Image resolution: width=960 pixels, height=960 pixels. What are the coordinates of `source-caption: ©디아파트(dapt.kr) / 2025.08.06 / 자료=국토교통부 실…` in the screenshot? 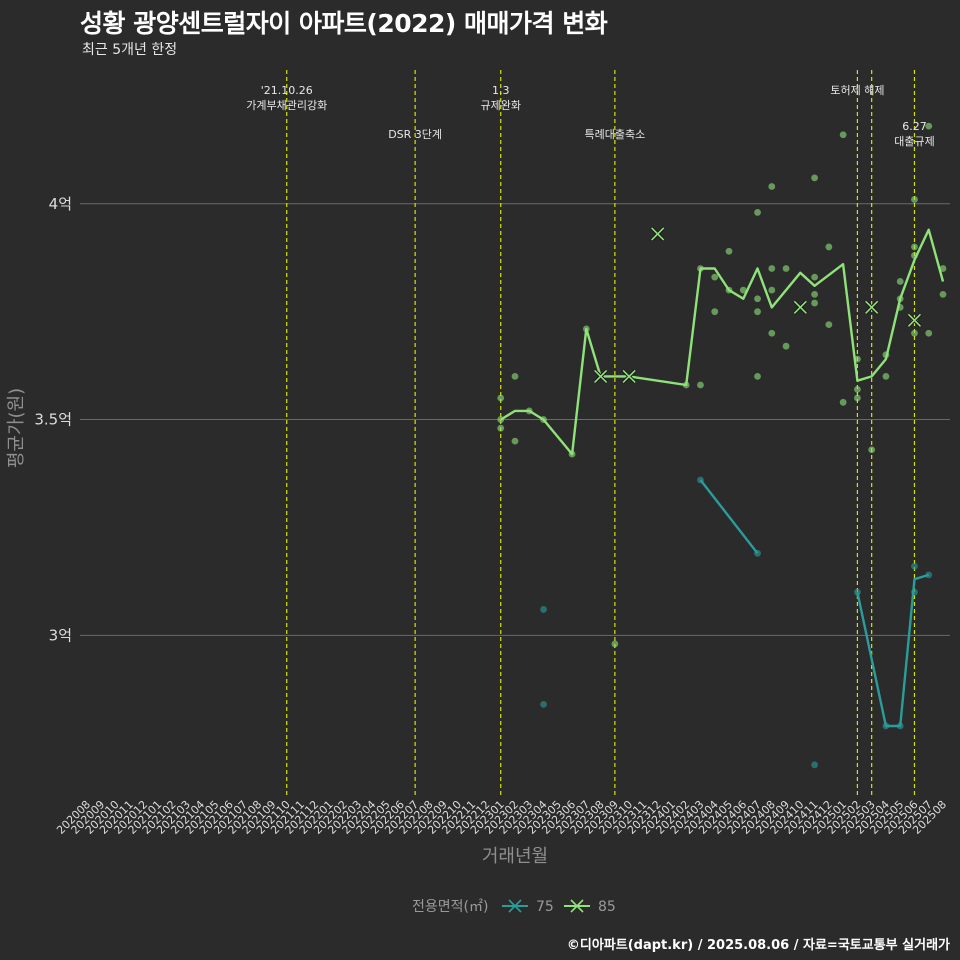 It's located at (758, 945).